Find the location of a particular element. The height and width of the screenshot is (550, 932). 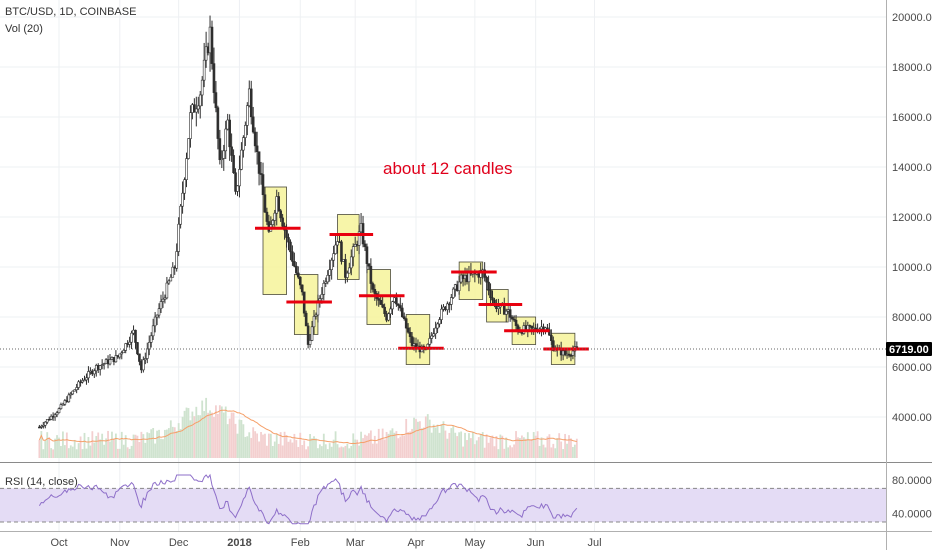

rsi-indicator-label: RSI (14, close) is located at coordinates (41, 482).